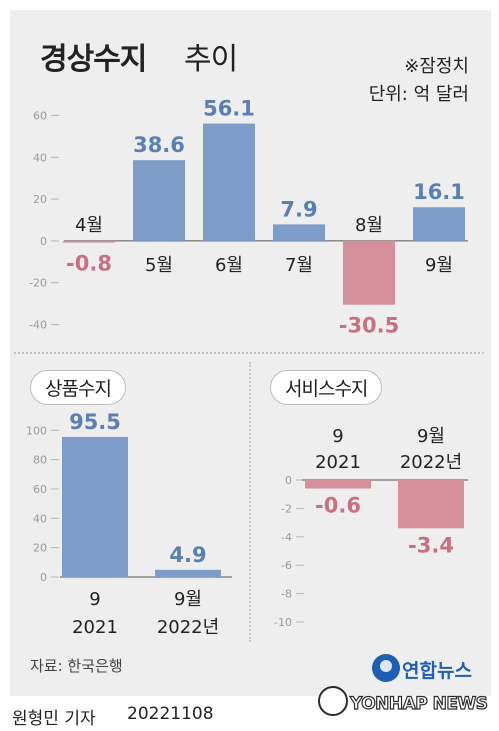 The image size is (499, 731). Describe the element at coordinates (89, 264) in the screenshot. I see `data-label: -0.8` at that location.